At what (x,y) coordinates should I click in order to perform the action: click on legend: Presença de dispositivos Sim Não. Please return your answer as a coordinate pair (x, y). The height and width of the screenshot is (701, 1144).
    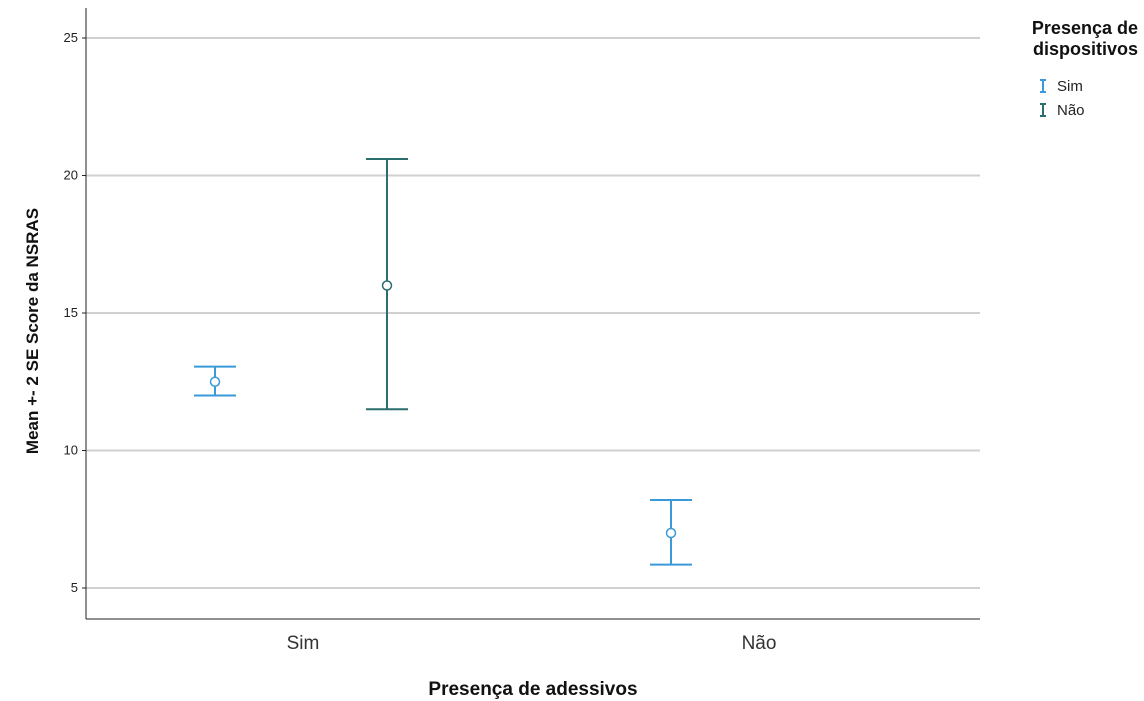
    Looking at the image, I should click on (1085, 68).